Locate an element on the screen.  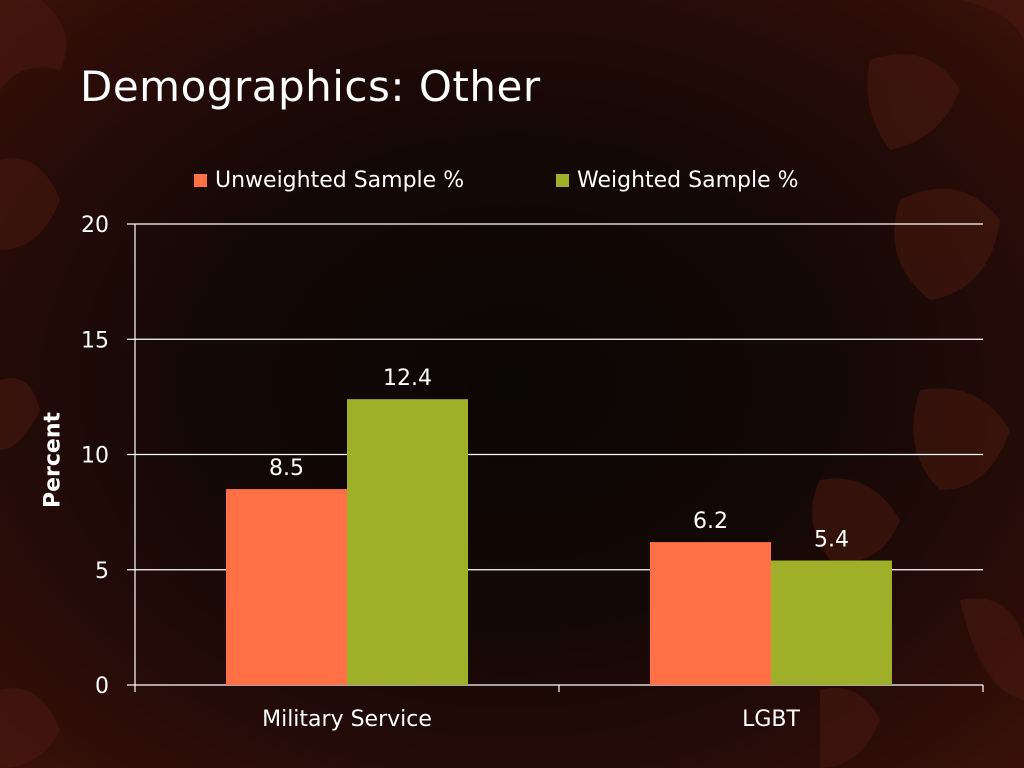
chart-legend: Unweighted Sample % Weighted Sample % is located at coordinates (512, 183).